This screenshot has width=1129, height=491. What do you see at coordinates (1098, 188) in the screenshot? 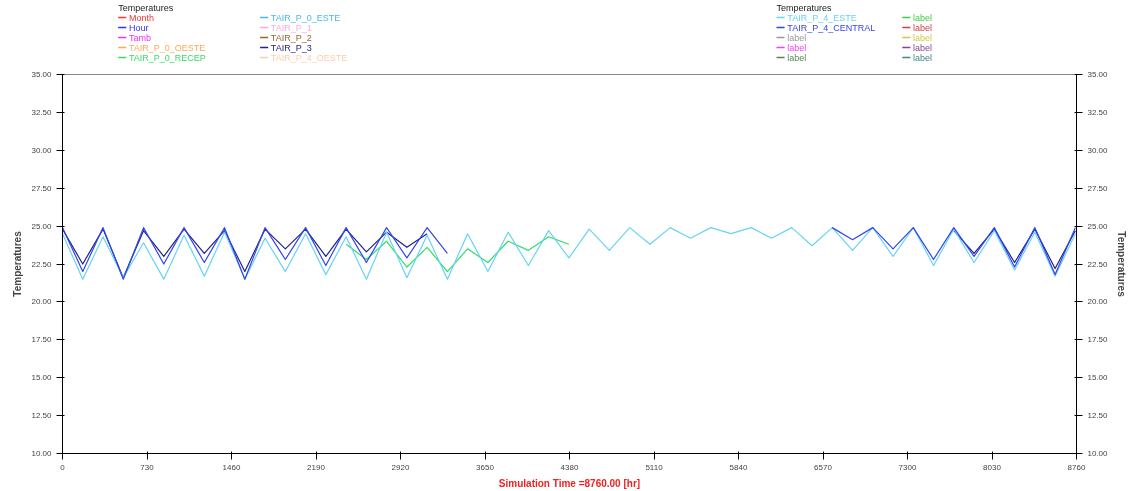
I see `y2-tick-label: 27.50` at bounding box center [1098, 188].